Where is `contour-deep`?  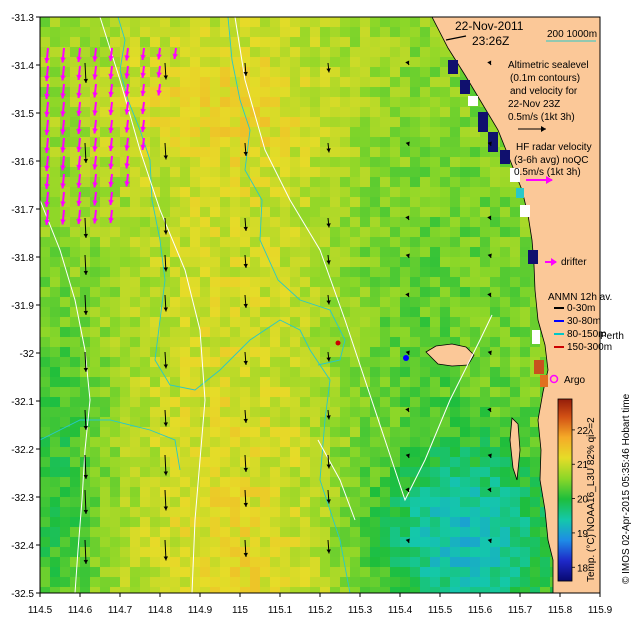 contour-deep is located at coordinates (110, 445).